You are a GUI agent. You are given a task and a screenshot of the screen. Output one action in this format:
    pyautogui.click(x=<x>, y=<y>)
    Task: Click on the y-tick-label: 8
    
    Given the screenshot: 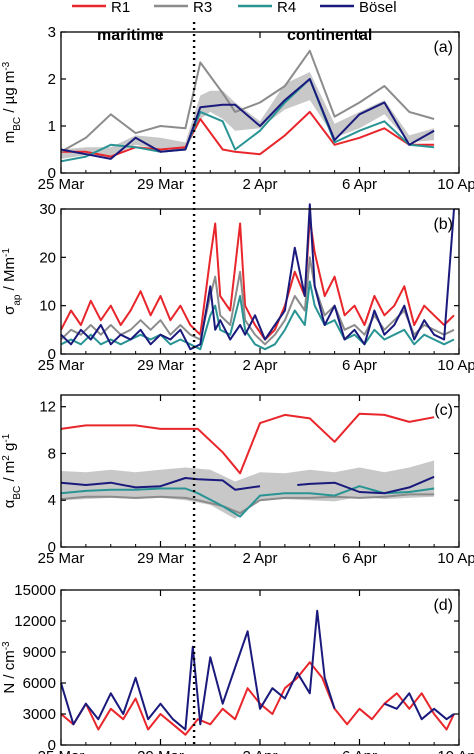 What is the action you would take?
    pyautogui.click(x=52, y=453)
    